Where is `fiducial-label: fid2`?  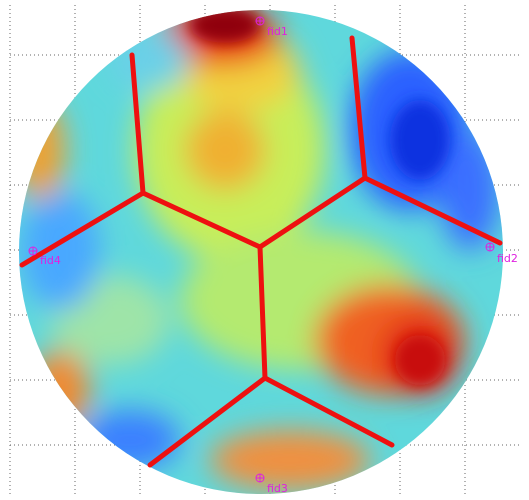
fiducial-label: fid2 is located at coordinates (507, 258).